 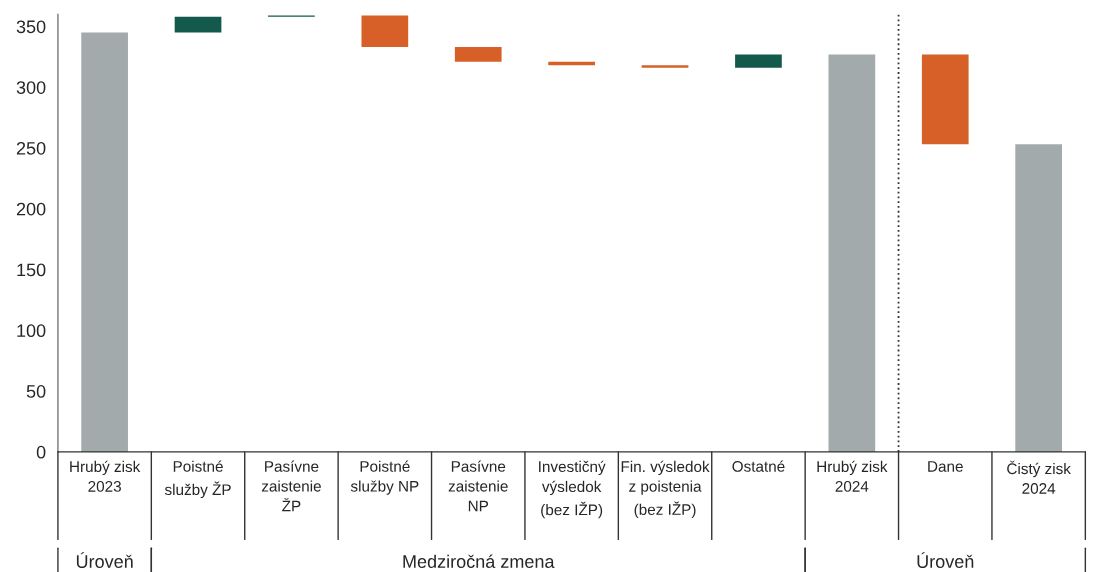 I want to click on x-tick-label: Poistné služby NP, so click(x=384, y=477).